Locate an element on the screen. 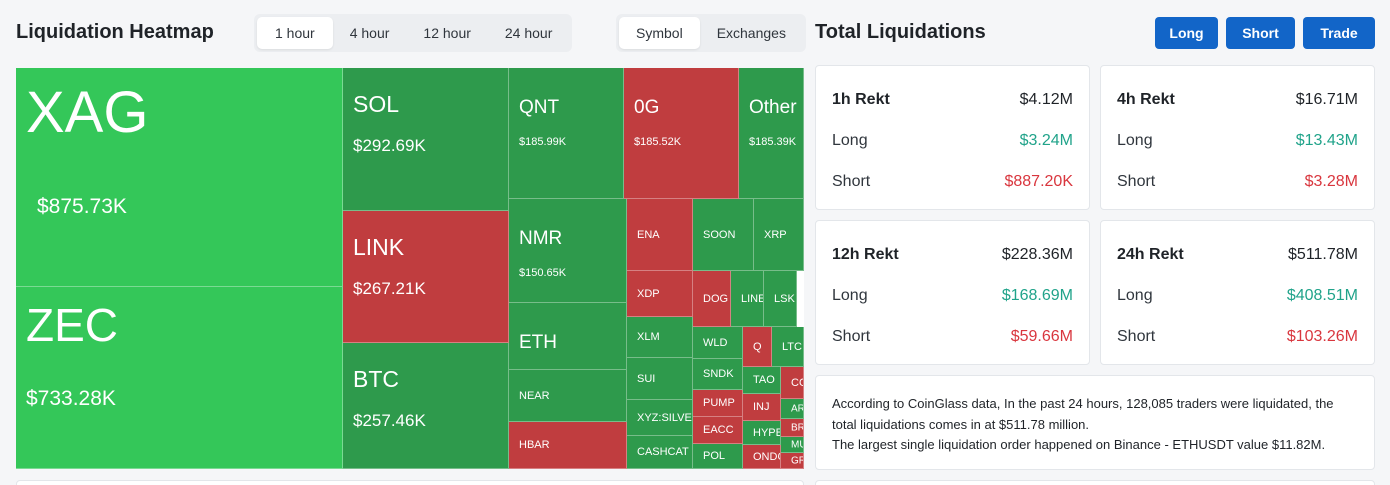  tile-symbol: GR is located at coordinates (797, 460).